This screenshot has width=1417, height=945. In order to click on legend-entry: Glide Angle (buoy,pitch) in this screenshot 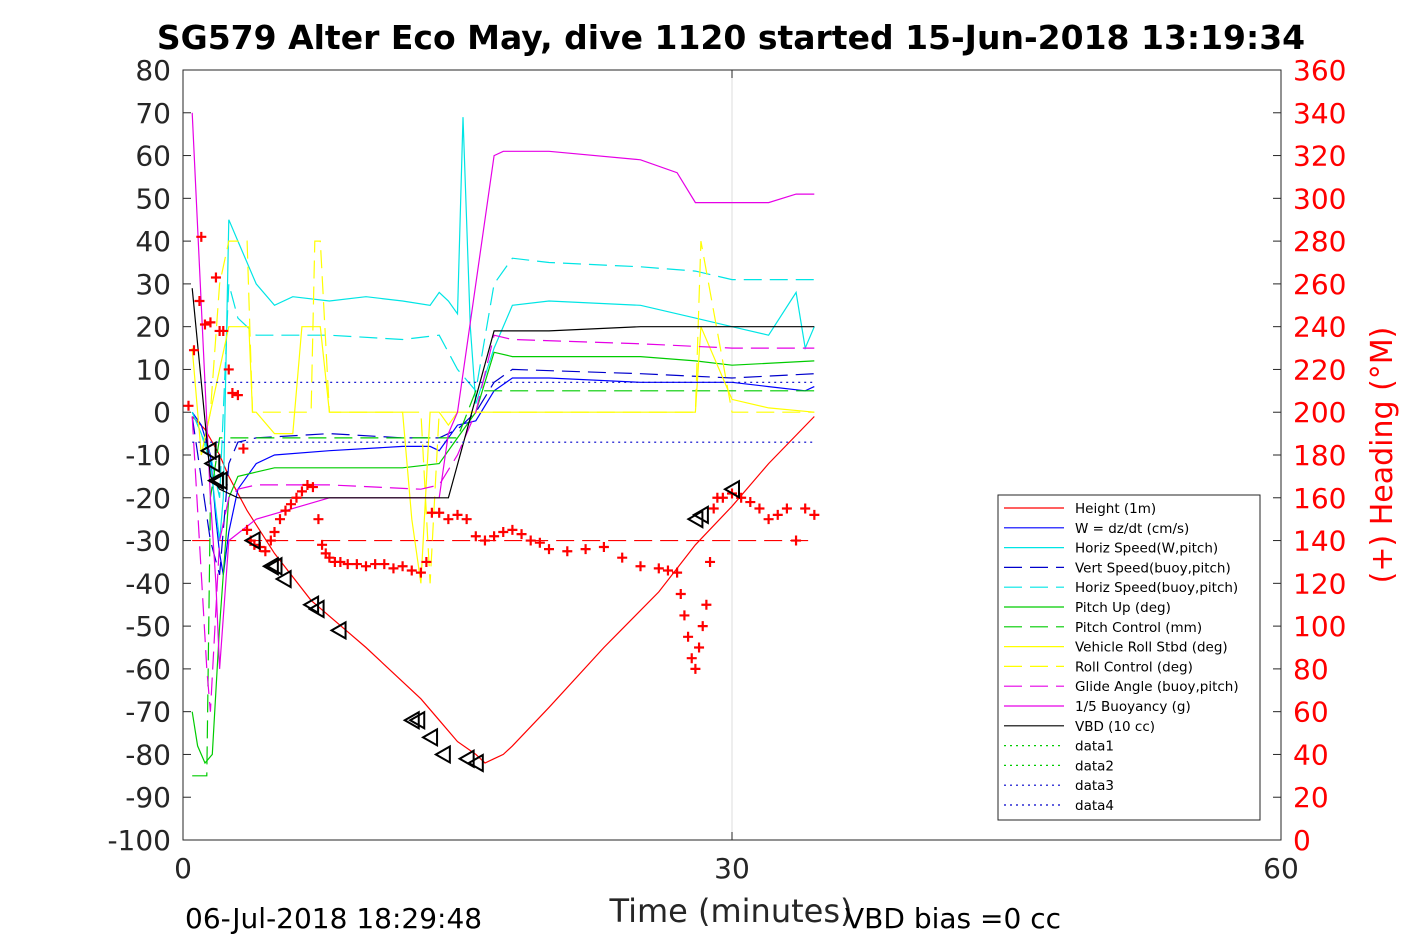, I will do `click(1157, 687)`.